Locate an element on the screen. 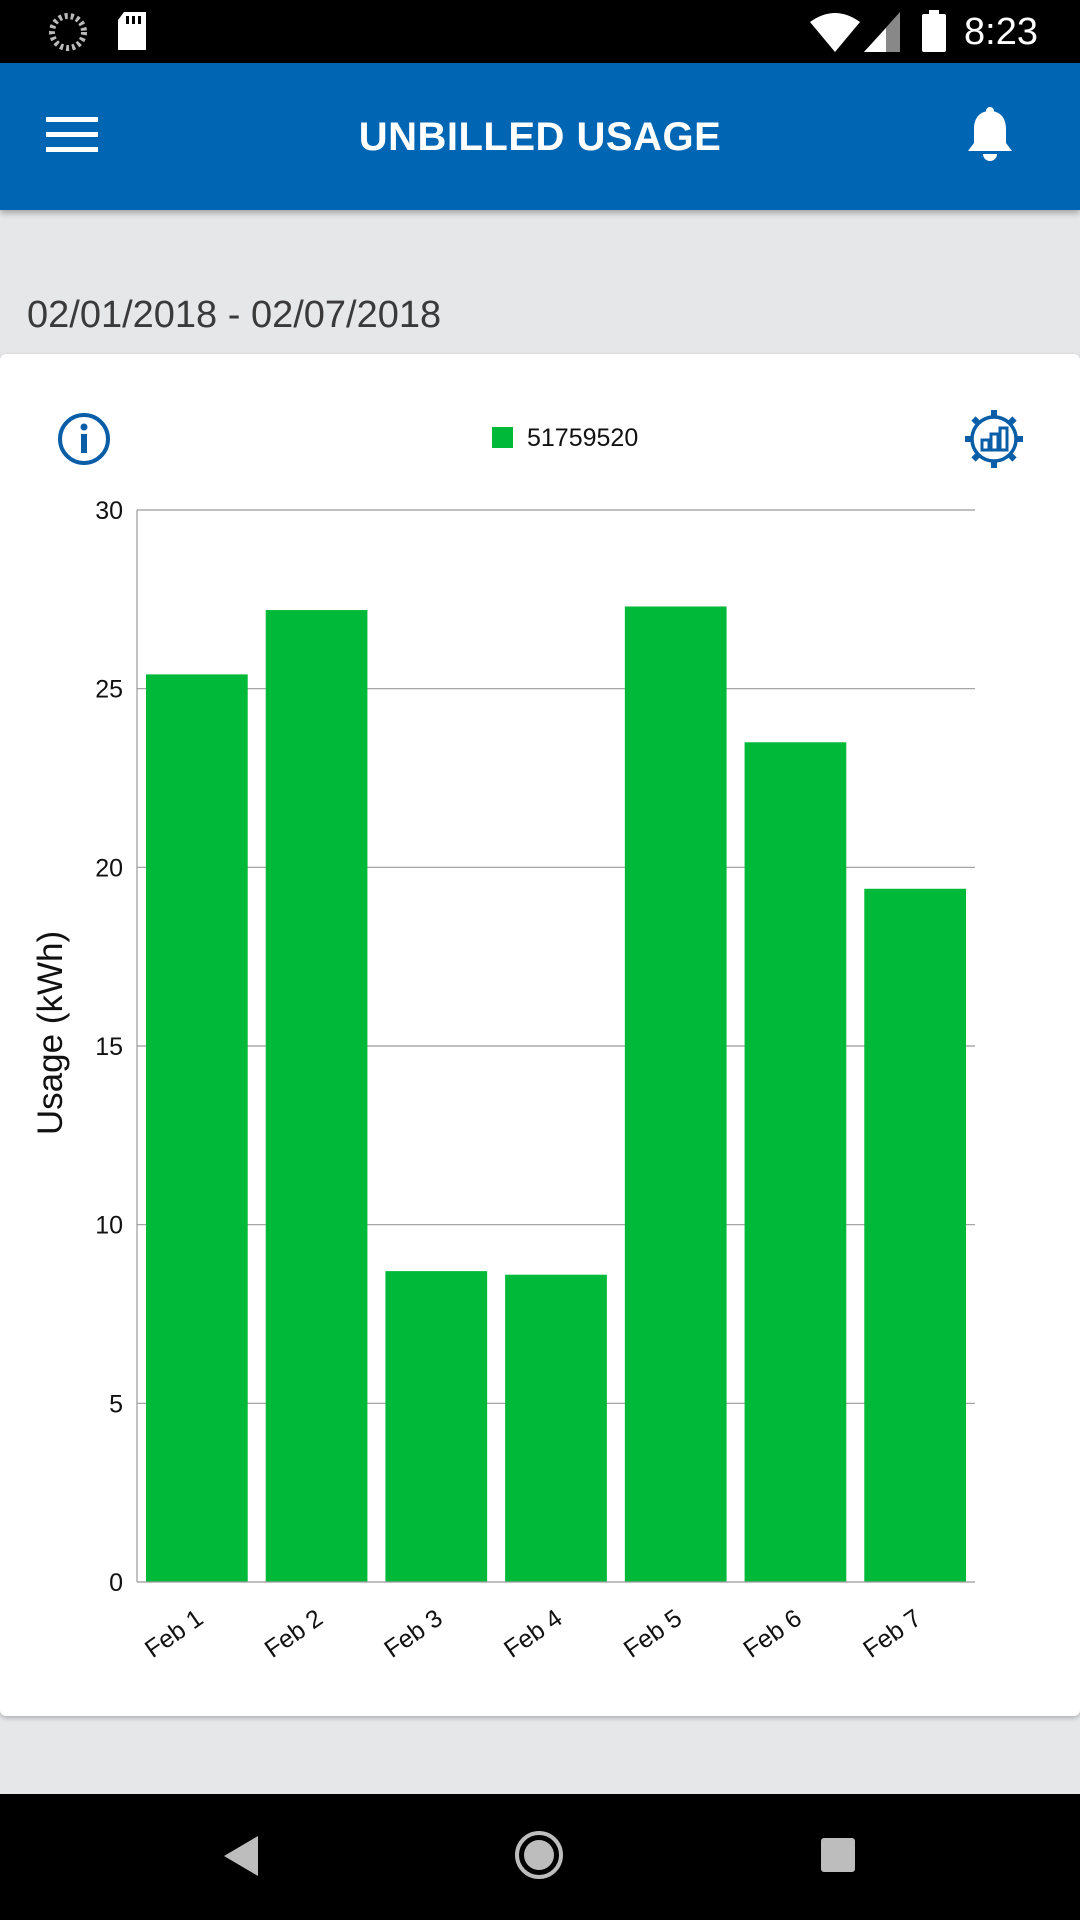 The image size is (1080, 1920). chart-settings-icon is located at coordinates (994, 439).